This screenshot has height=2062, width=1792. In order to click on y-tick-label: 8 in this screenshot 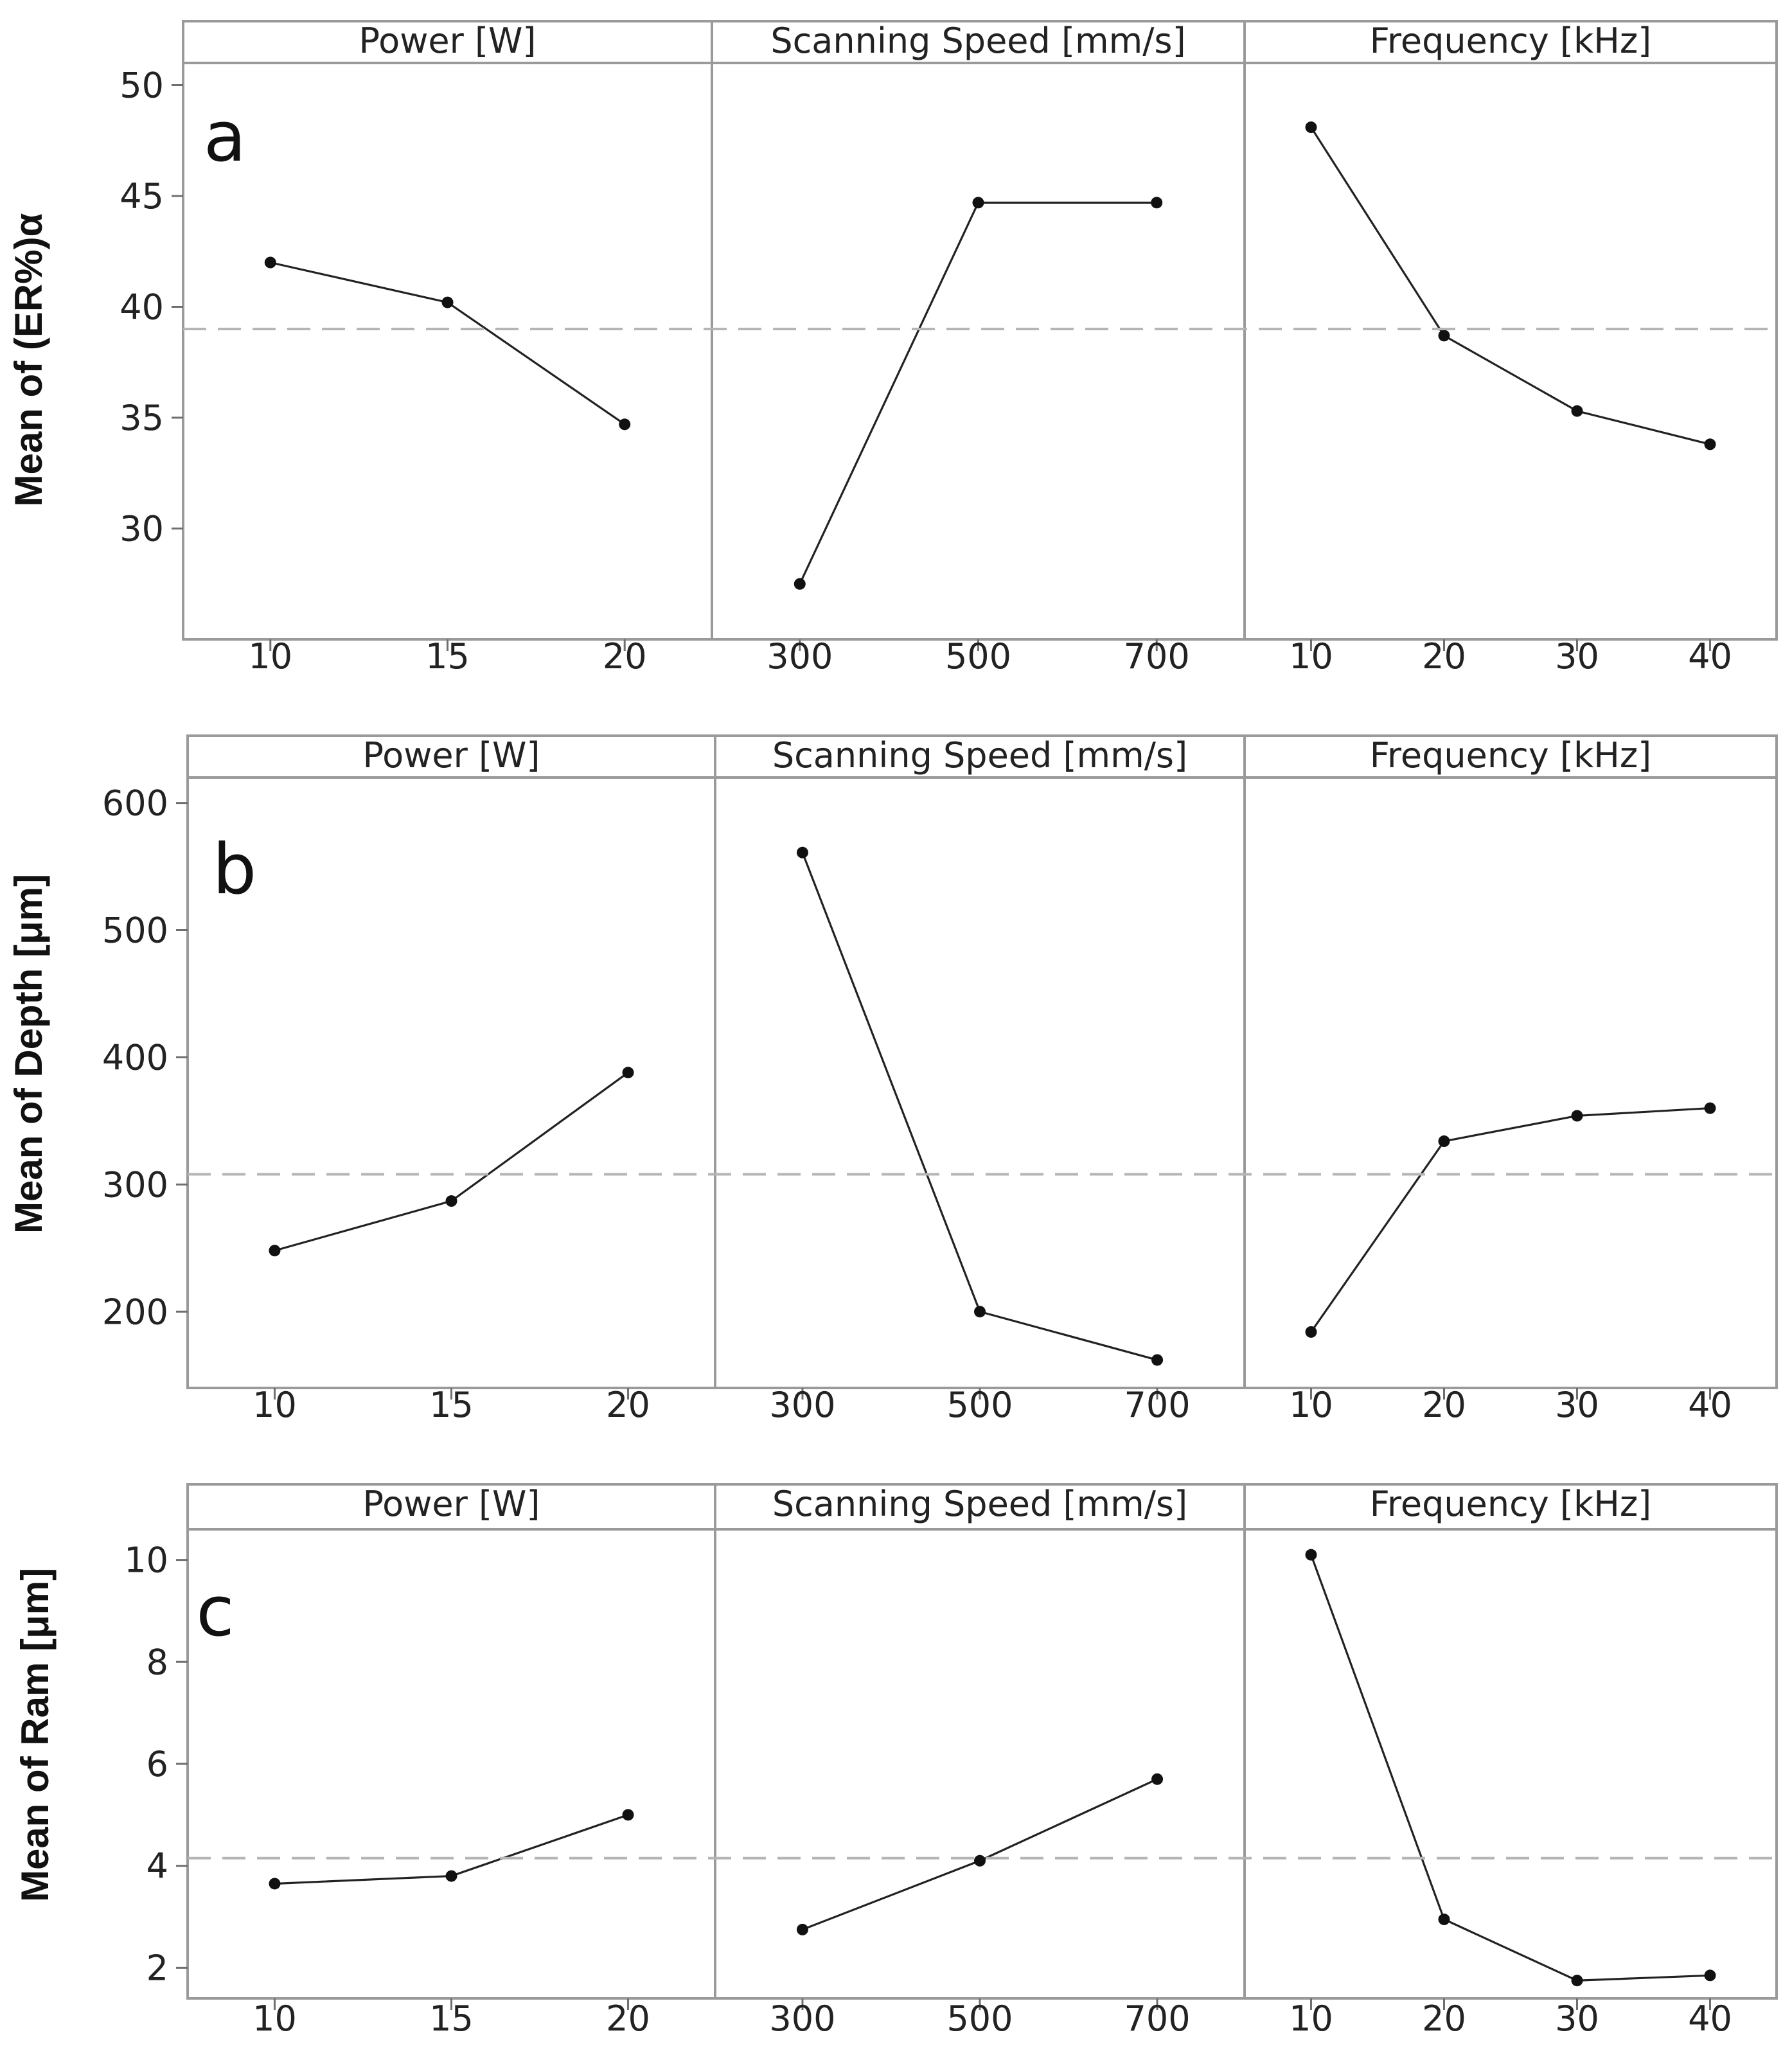, I will do `click(157, 1662)`.